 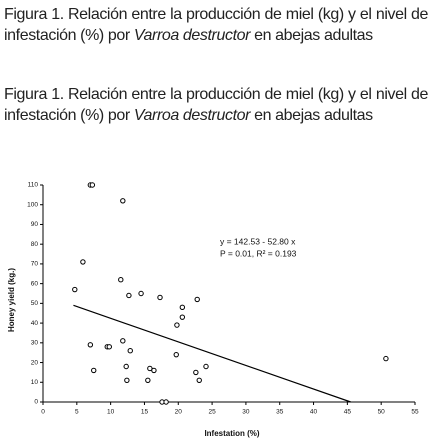 I want to click on y-tick-label: 20, so click(x=35, y=362).